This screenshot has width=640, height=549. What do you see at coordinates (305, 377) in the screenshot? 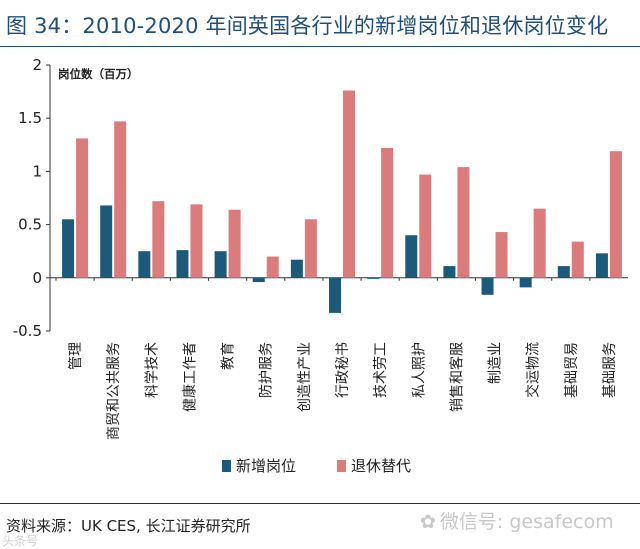
I see `x-category-label: 创造性产业` at bounding box center [305, 377].